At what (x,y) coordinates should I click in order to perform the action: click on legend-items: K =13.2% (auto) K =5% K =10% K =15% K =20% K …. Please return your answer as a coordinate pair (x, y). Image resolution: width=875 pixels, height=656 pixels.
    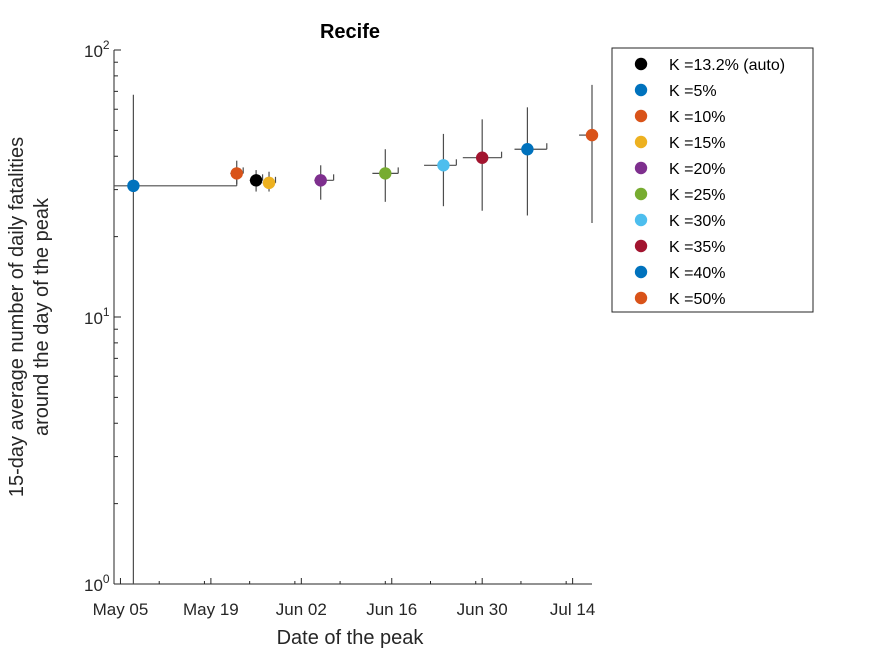
    Looking at the image, I should click on (709, 182).